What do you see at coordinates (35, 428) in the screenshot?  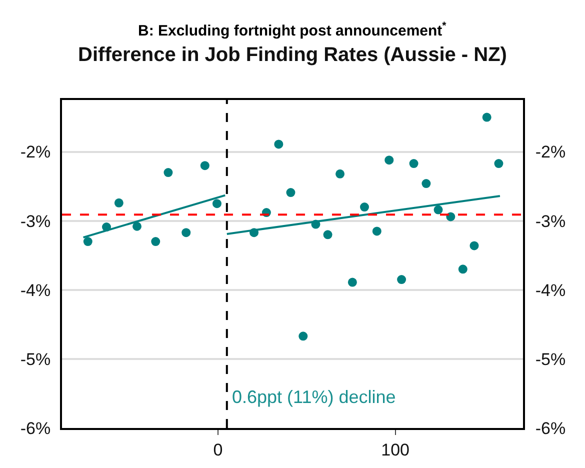 I see `y-tick-label: -6%` at bounding box center [35, 428].